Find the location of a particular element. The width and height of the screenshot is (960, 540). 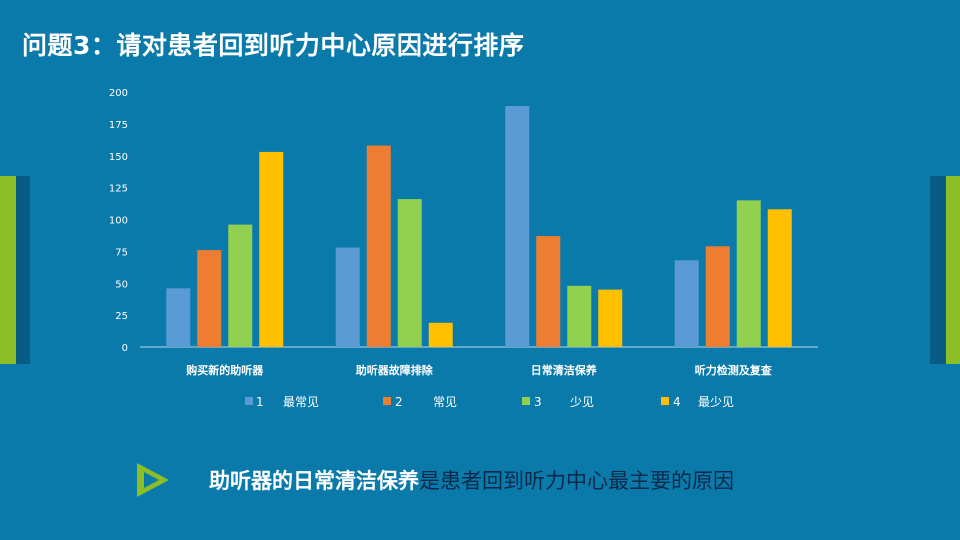

y-tick-label: 100 is located at coordinates (118, 221).